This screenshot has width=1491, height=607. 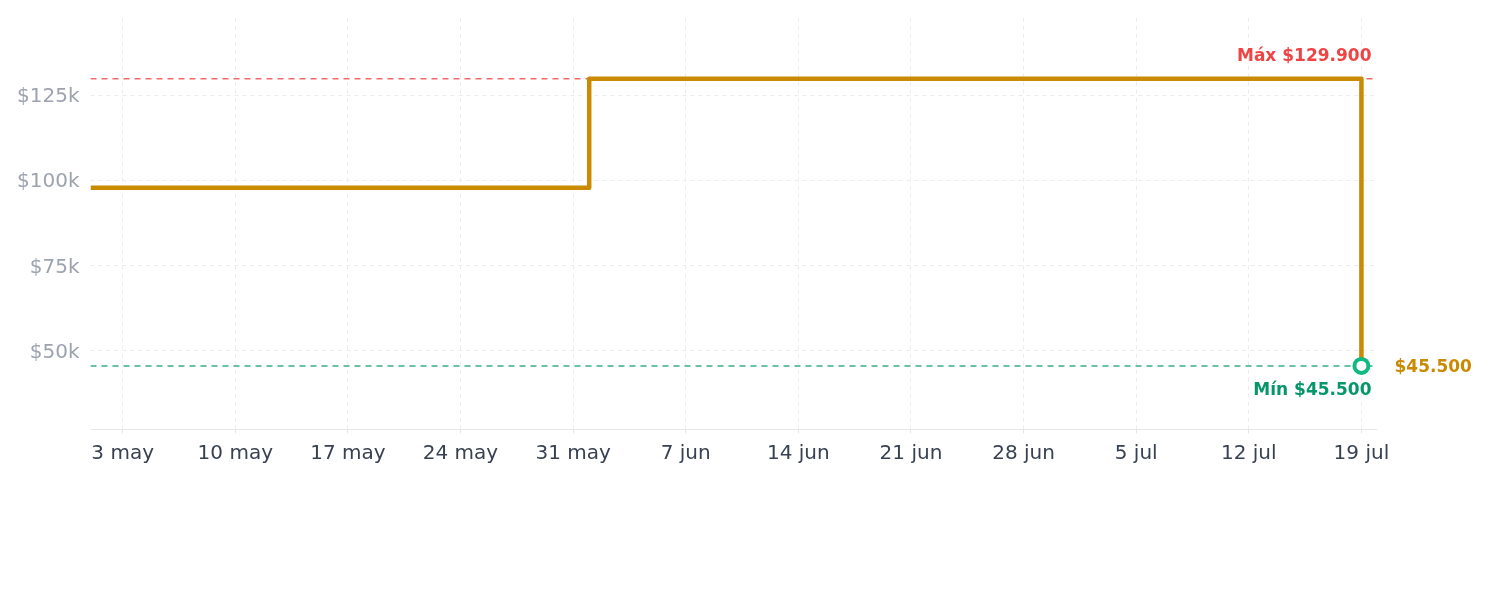 I want to click on x-tick-label: 5 jul, so click(x=1136, y=451).